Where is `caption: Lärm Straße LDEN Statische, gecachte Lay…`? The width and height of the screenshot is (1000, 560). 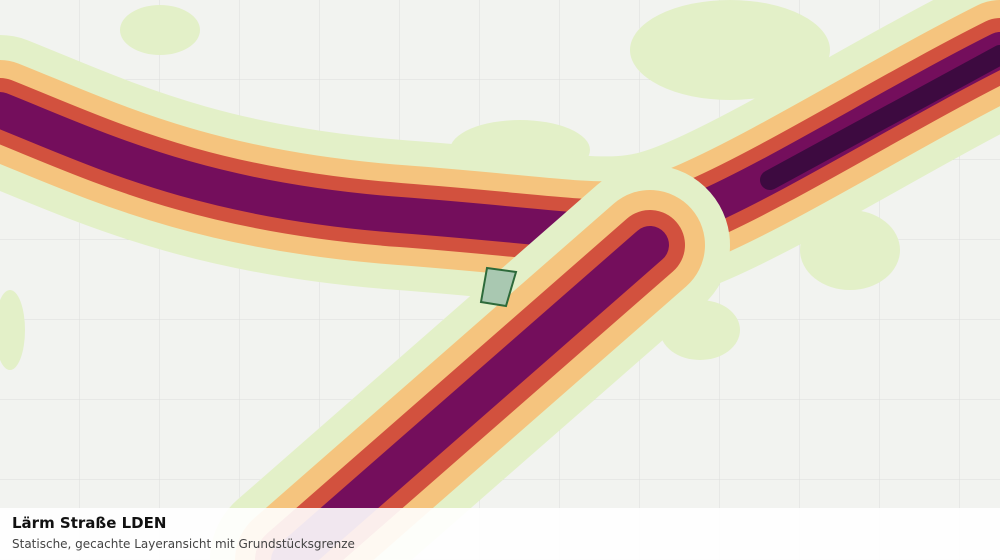 caption: Lärm Straße LDEN Statische, gecachte Lay… is located at coordinates (500, 534).